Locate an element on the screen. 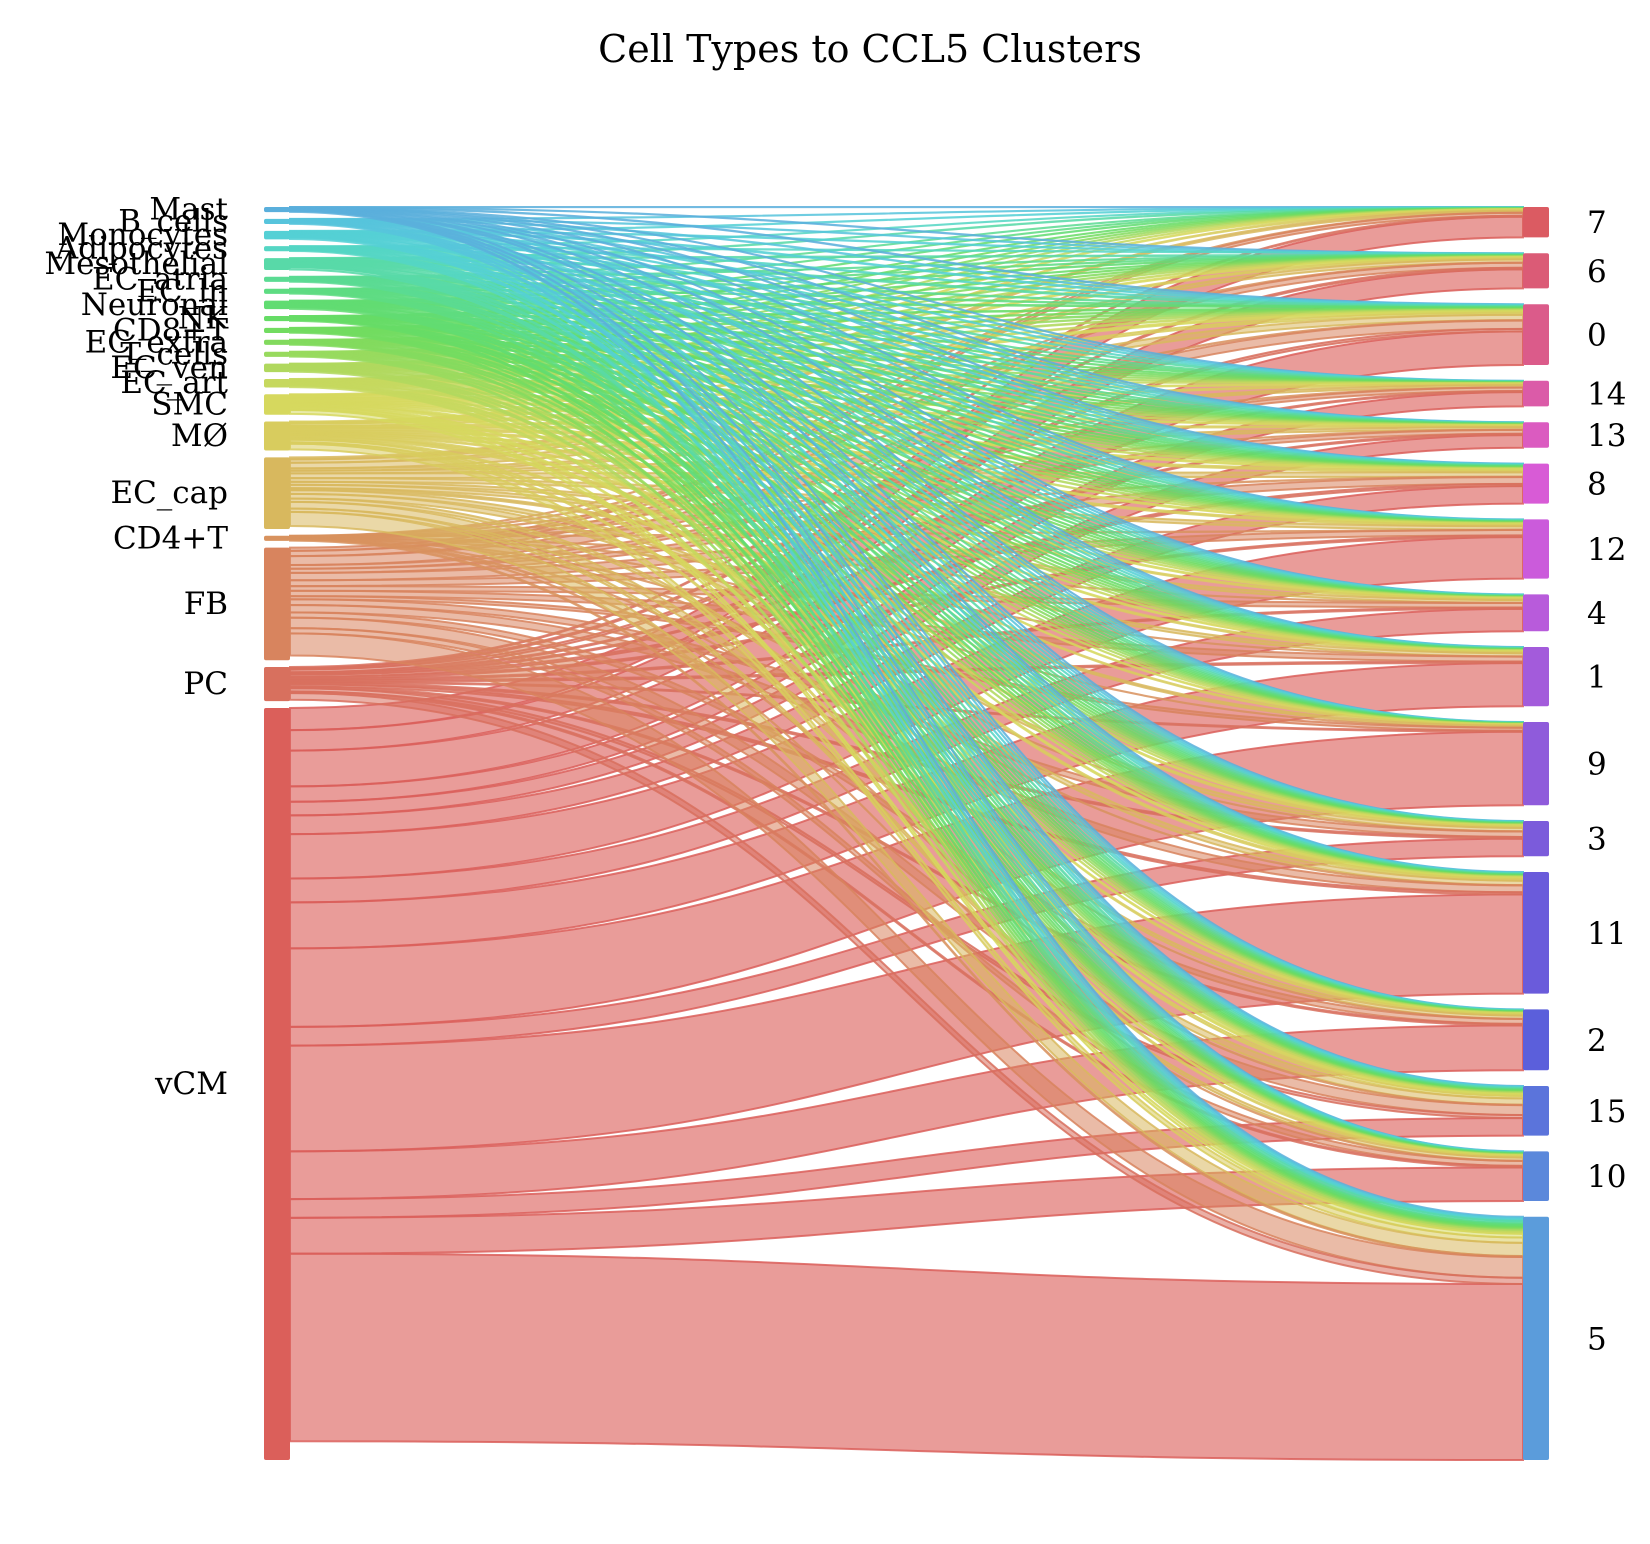 This screenshot has width=1650, height=1544. target-labels: 7 6 0 14 13 8 12 4 1 9 3 11 2 15 10 5 is located at coordinates (1606, 781).